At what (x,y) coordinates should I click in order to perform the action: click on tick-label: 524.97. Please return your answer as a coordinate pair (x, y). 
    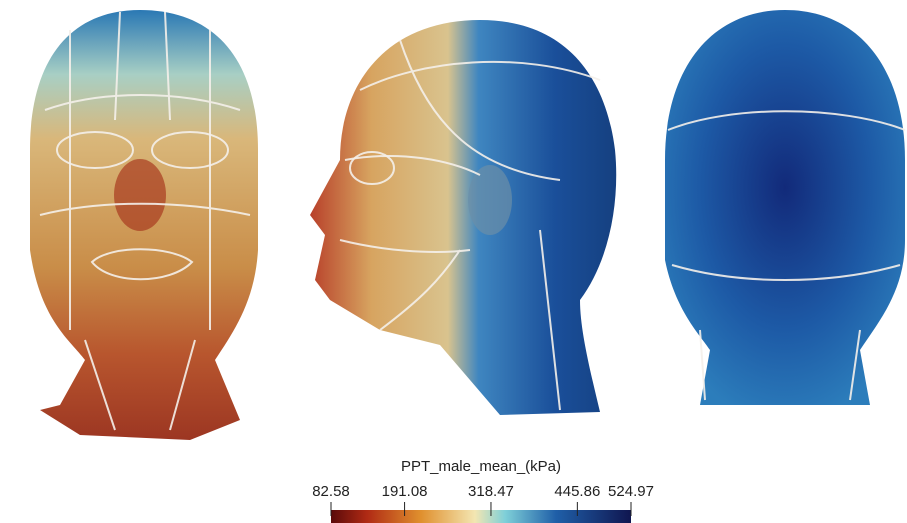
    Looking at the image, I should click on (631, 491).